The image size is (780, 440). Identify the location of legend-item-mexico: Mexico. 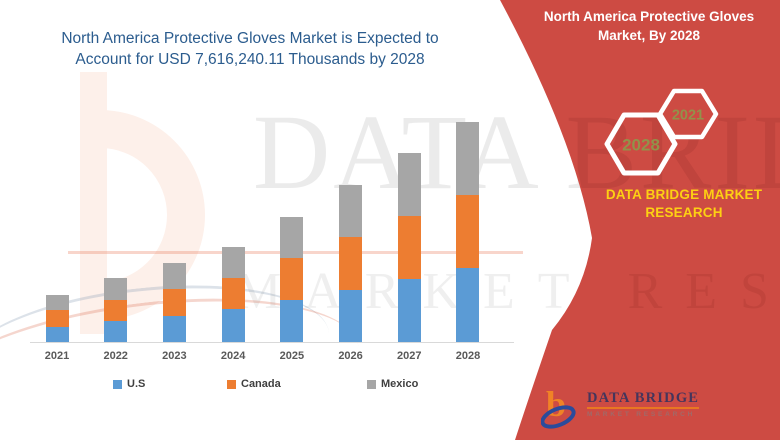
(392, 384).